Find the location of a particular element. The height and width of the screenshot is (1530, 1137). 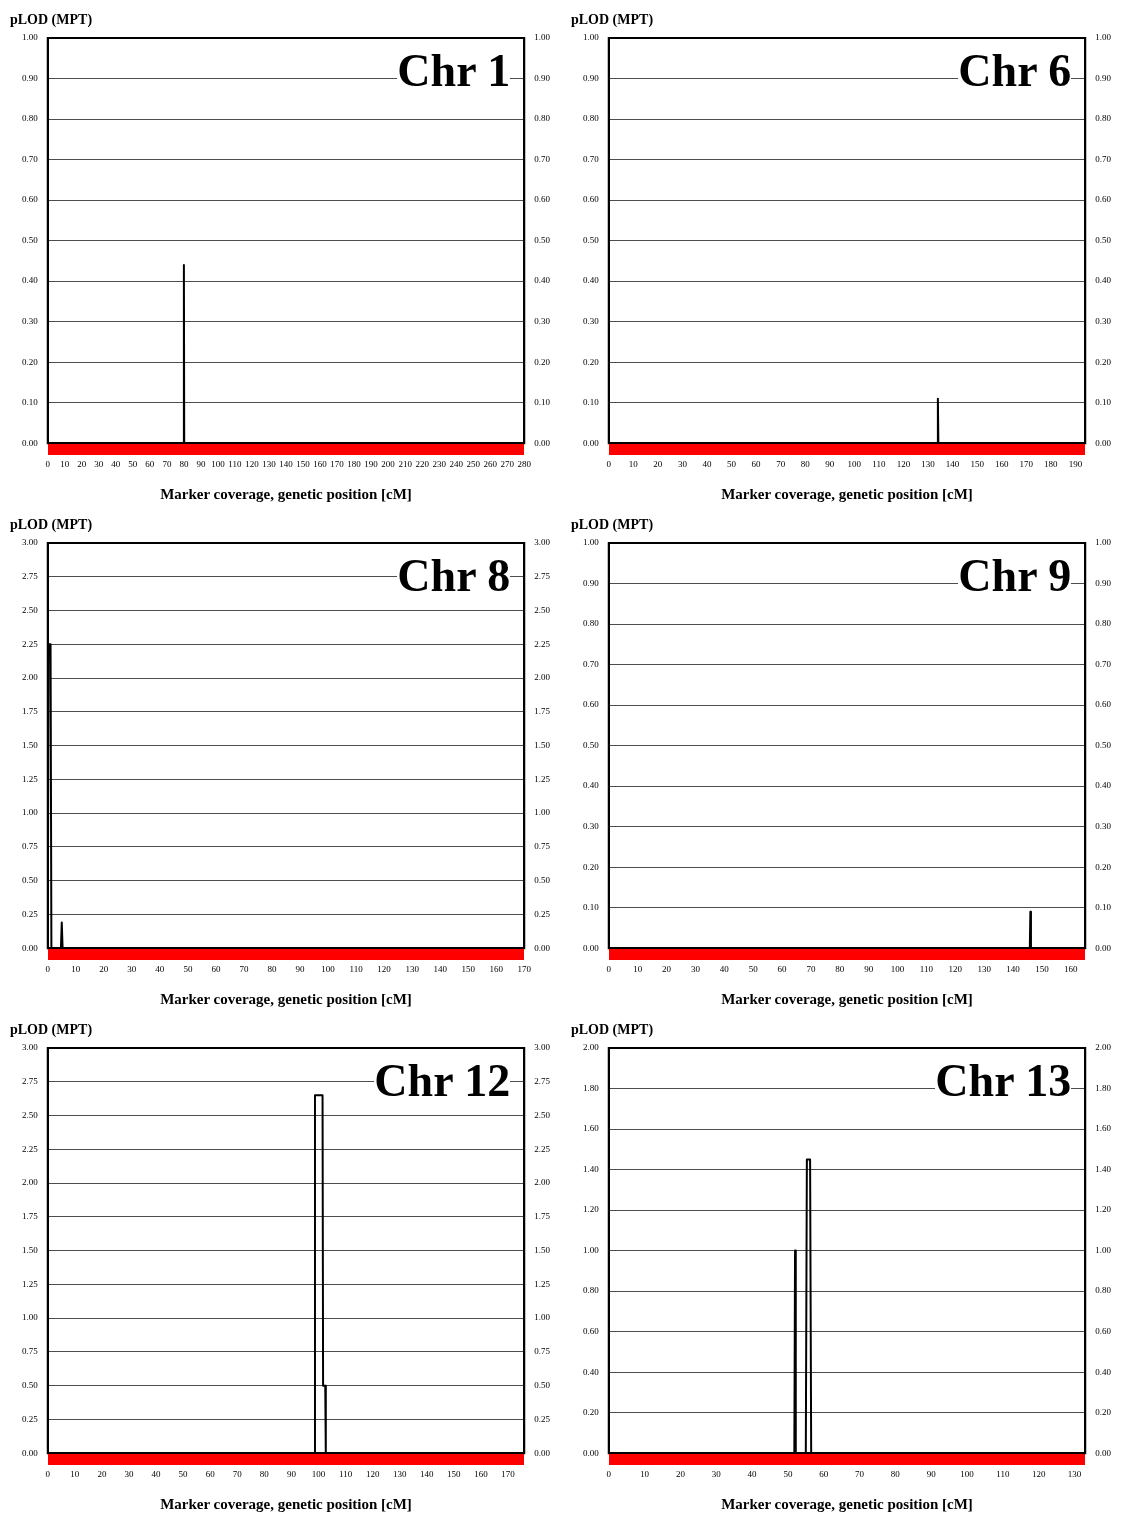

y-tick-label: 0.10 is located at coordinates (30, 402).